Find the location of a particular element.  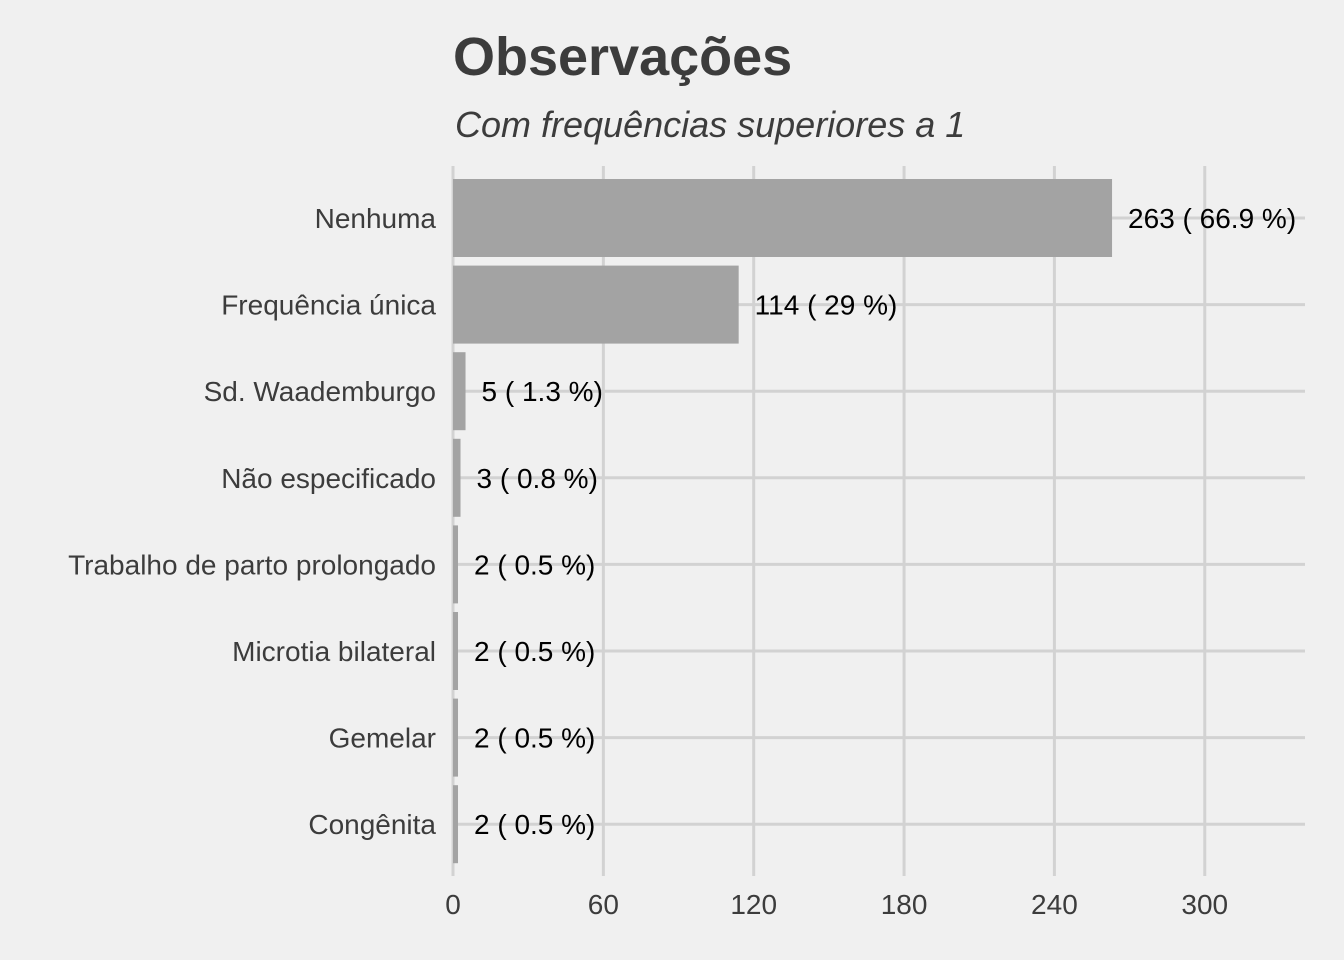

x-tick-label: 120 is located at coordinates (753, 904).